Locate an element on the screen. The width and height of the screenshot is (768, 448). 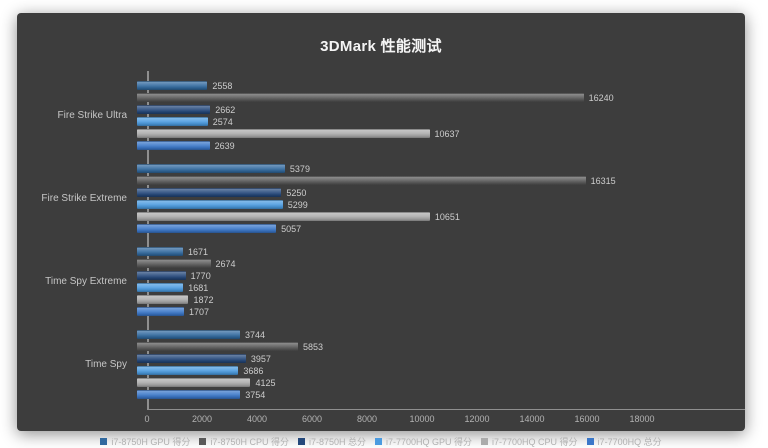
bar-row: 2558 is located at coordinates (375, 85).